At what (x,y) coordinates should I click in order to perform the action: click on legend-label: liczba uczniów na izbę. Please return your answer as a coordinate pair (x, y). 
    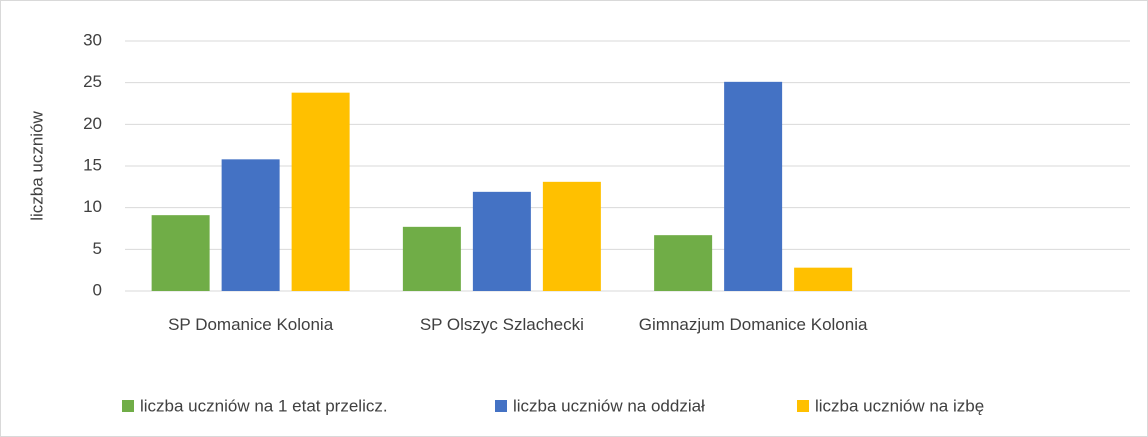
    Looking at the image, I should click on (899, 405).